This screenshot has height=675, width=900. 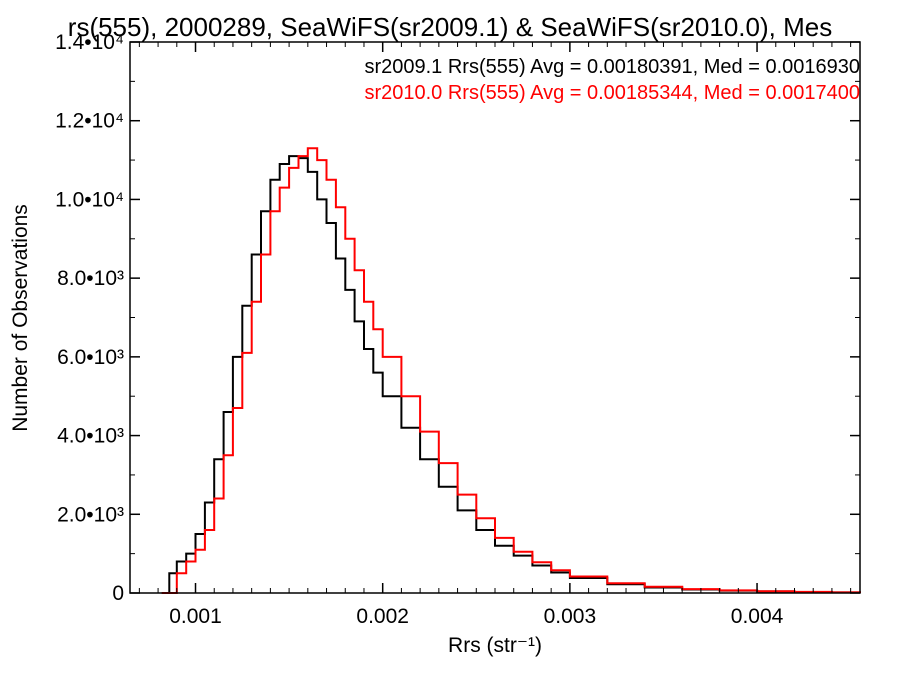 What do you see at coordinates (90, 514) in the screenshot?
I see `y-tick-label: 2.0•10³` at bounding box center [90, 514].